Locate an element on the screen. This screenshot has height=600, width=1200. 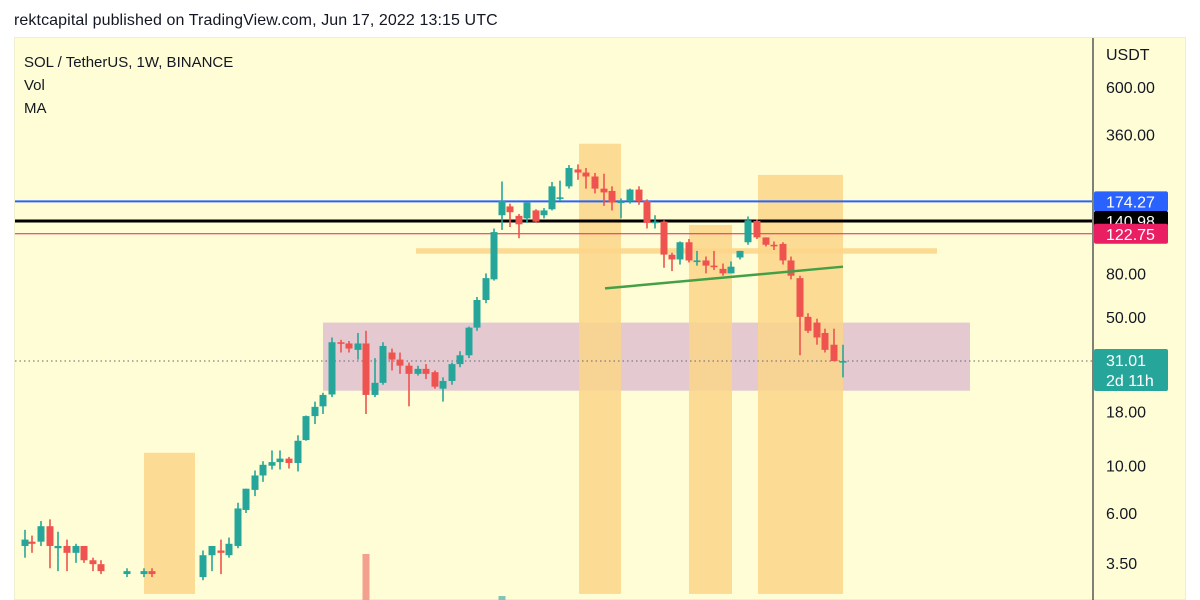
indicator-ma: MA is located at coordinates (35, 108).